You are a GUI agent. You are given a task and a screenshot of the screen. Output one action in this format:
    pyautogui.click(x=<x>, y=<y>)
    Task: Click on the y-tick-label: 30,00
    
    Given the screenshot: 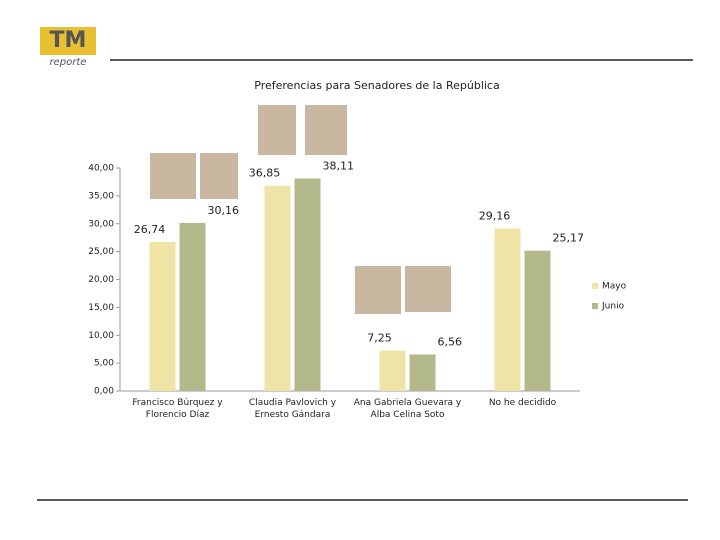 What is the action you would take?
    pyautogui.click(x=101, y=224)
    